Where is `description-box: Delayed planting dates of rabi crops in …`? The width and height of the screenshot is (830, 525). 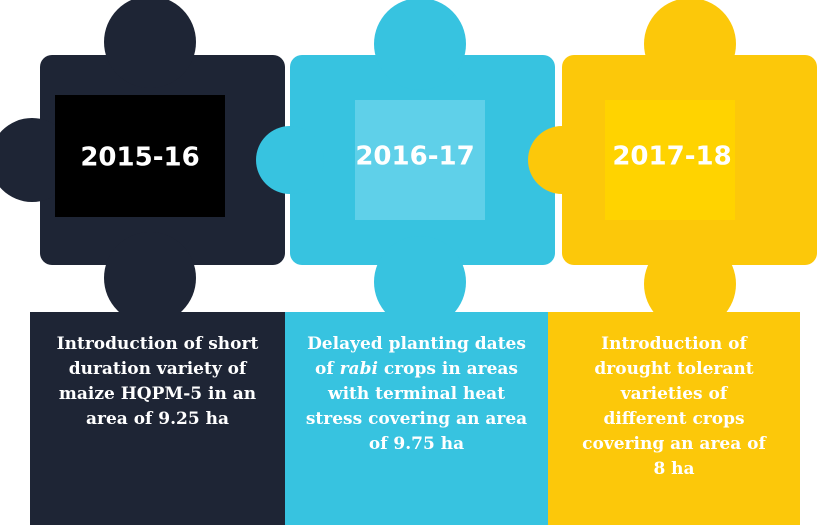 description-box: Delayed planting dates of rabi crops in … is located at coordinates (416, 418).